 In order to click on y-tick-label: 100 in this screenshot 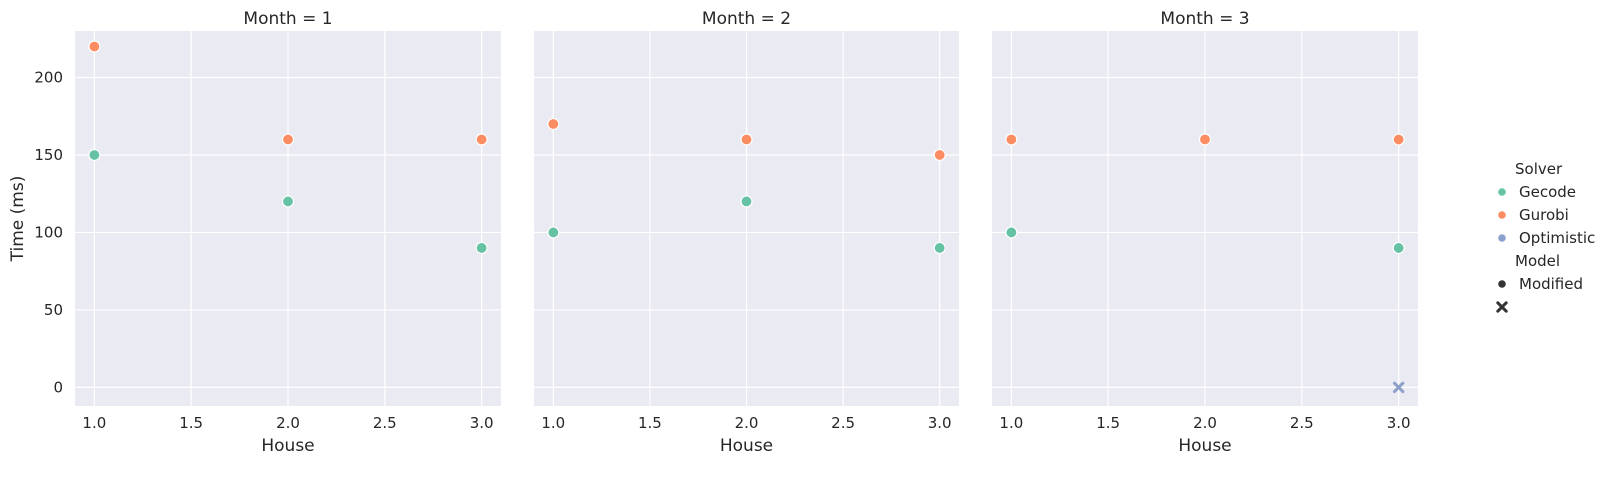, I will do `click(48, 232)`.